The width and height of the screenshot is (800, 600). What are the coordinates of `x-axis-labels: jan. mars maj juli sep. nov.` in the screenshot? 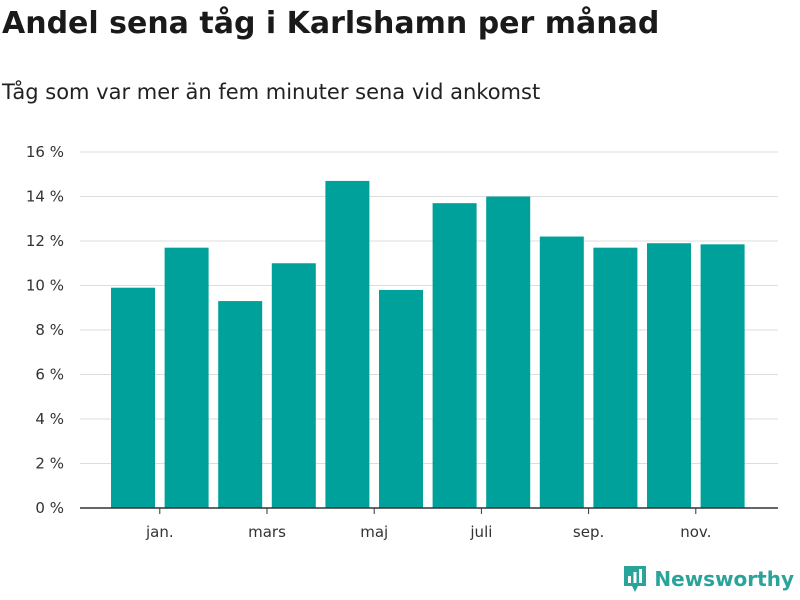 It's located at (428, 532).